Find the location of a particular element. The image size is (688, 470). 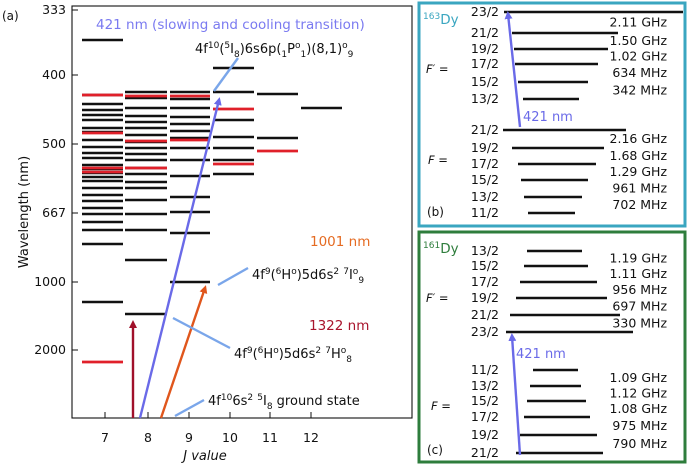

state-label-421-upper: 4f10(5I8)6s6p(1Po1)(8,1)o9 is located at coordinates (274, 50).